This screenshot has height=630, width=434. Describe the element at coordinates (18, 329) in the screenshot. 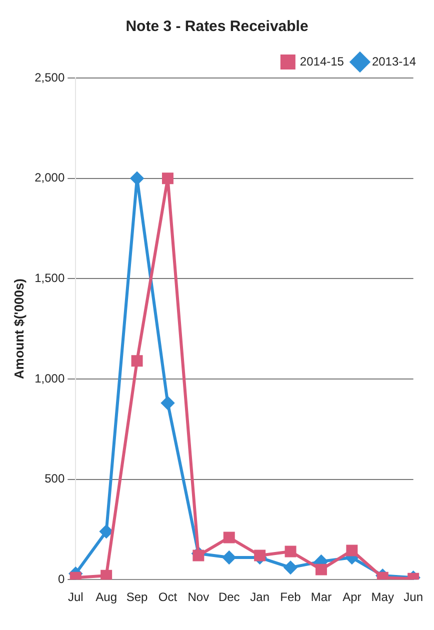

I see `y-axis-title: Amount $('000s)` at that location.